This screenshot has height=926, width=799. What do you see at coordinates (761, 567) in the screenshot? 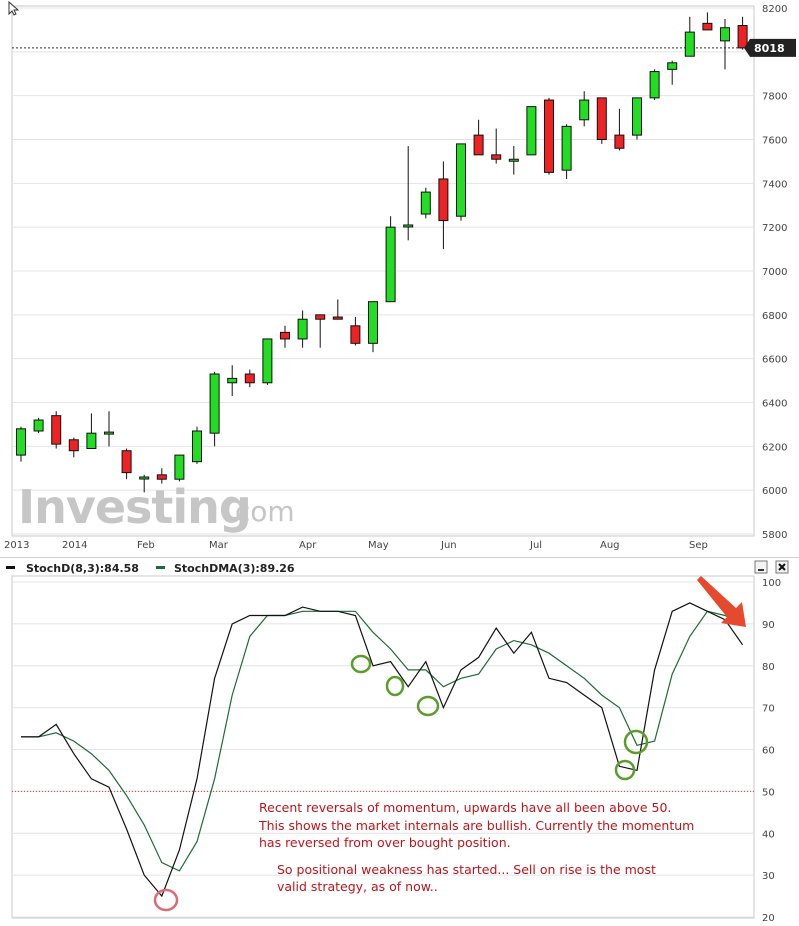
I see `minimize-button` at bounding box center [761, 567].